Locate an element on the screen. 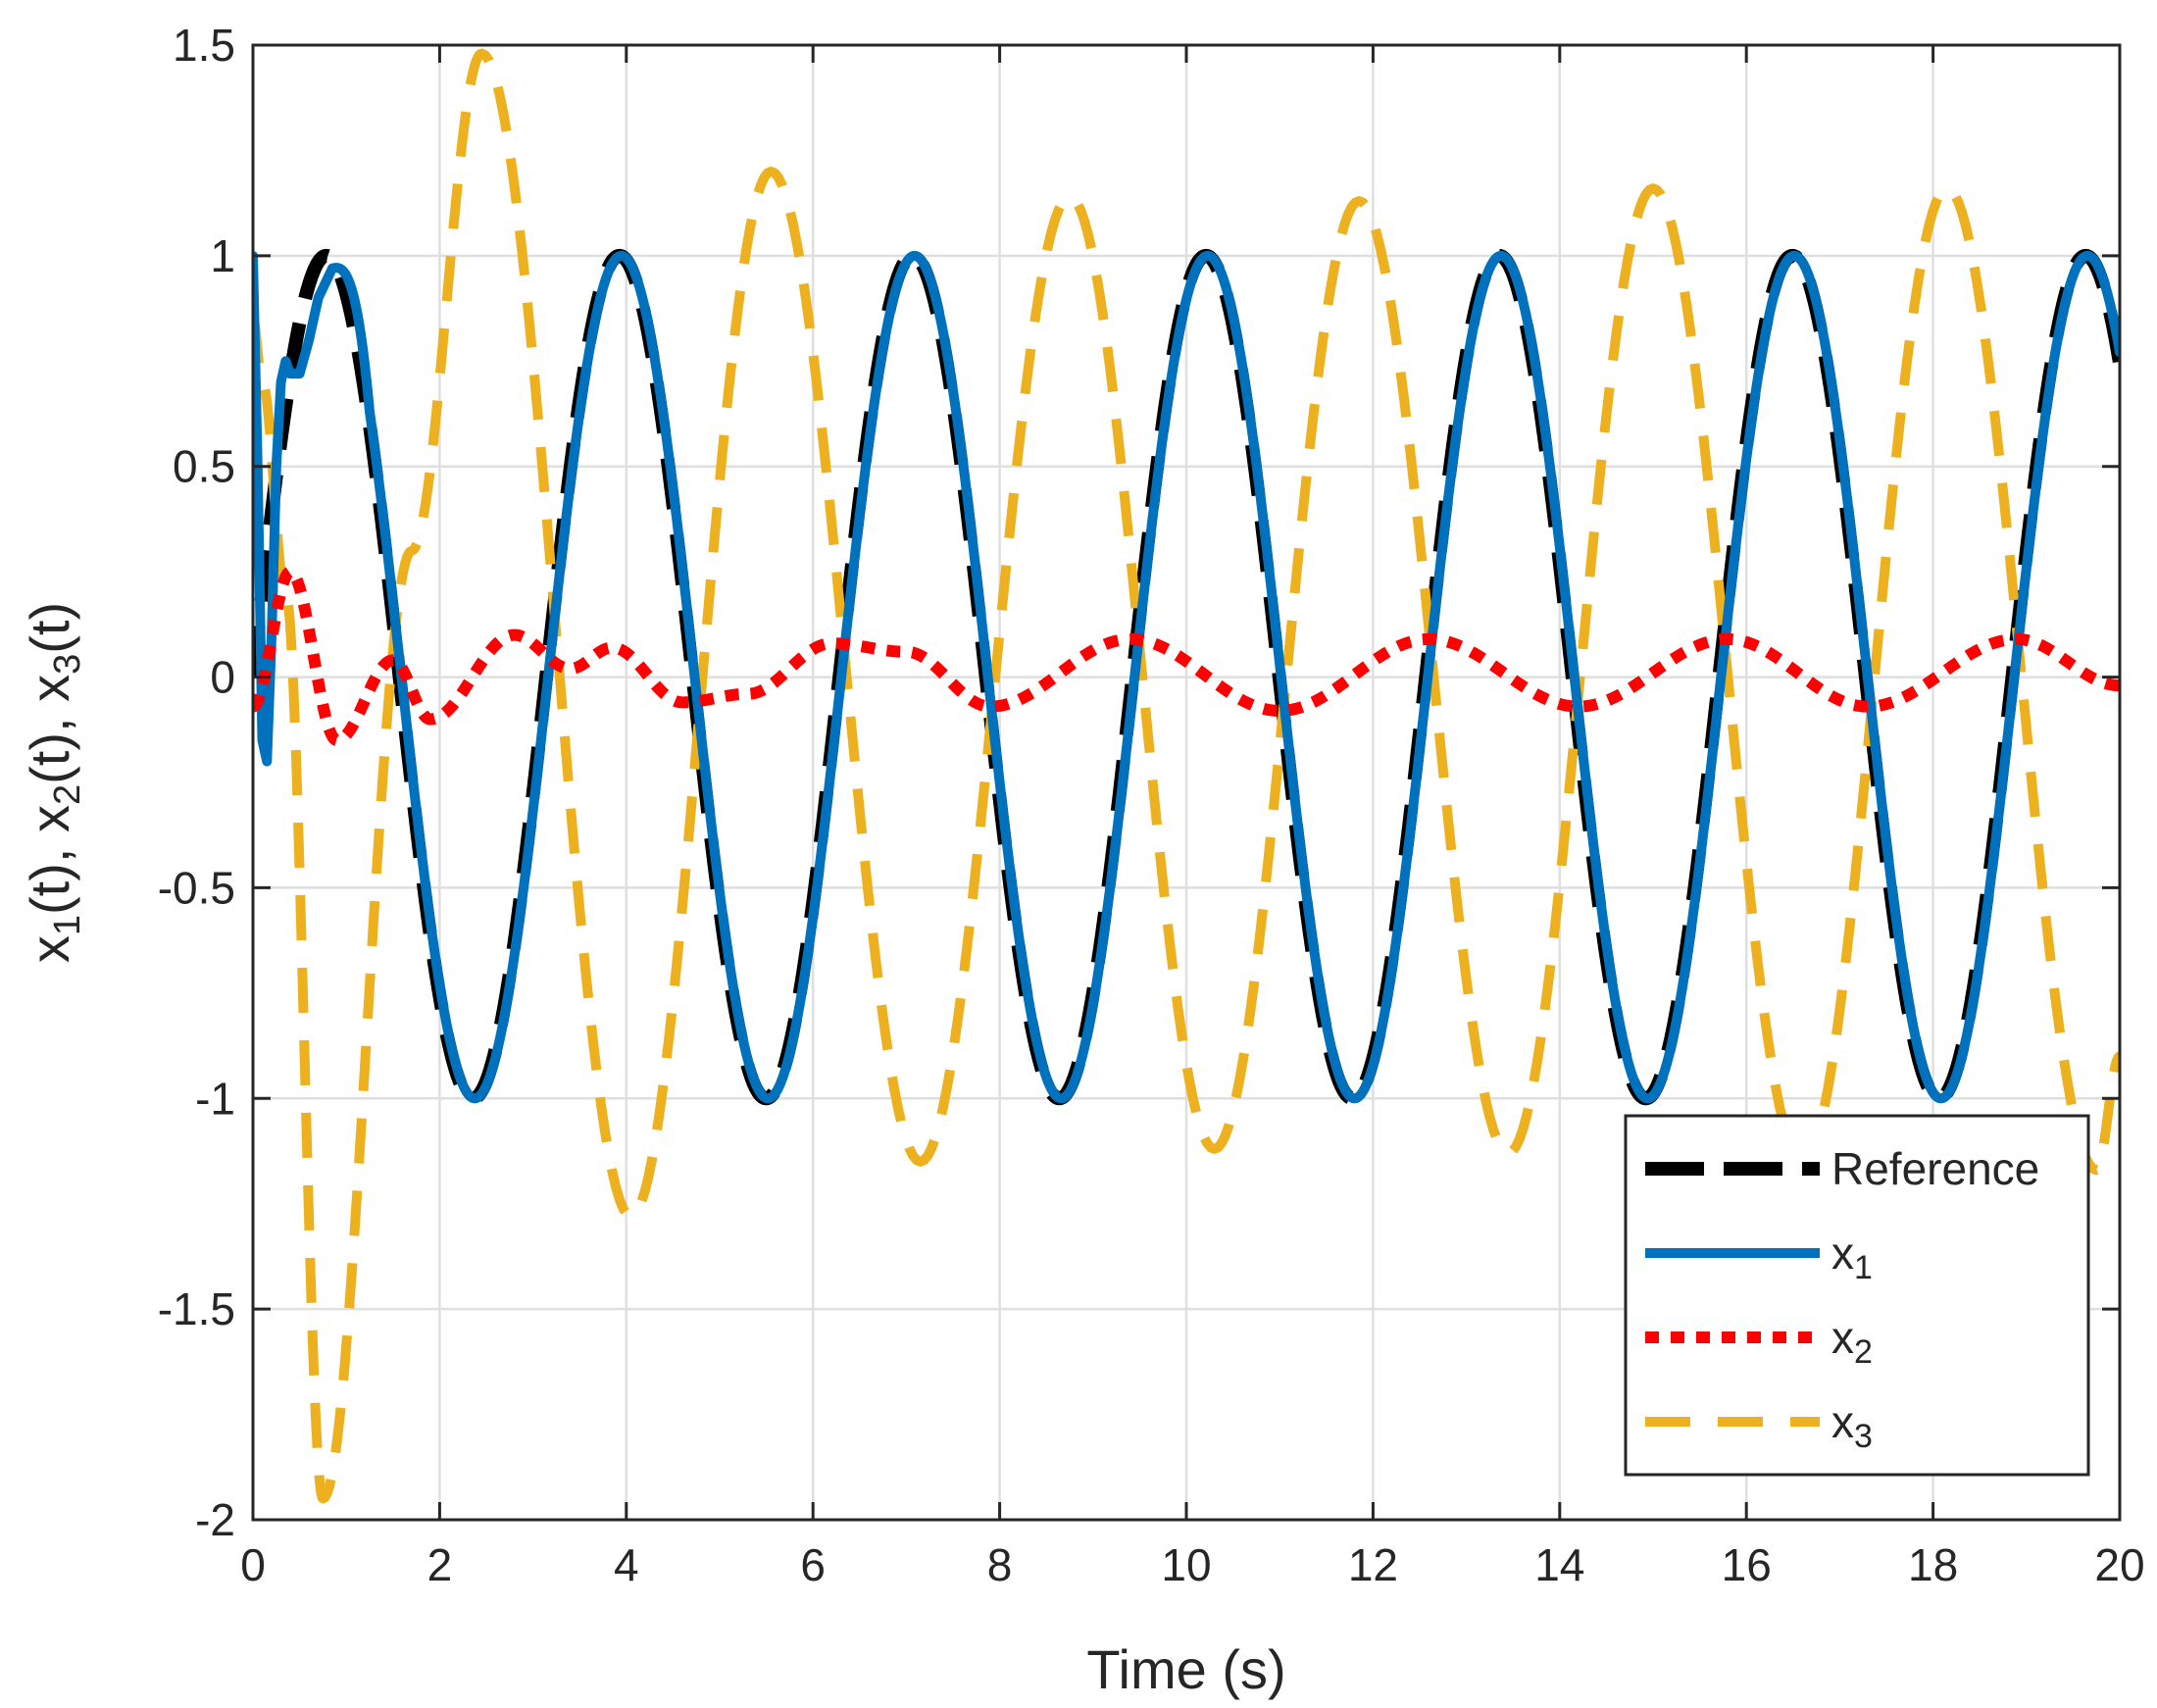 Image resolution: width=2157 pixels, height=1708 pixels. y-tick-label: -2 is located at coordinates (215, 1519).